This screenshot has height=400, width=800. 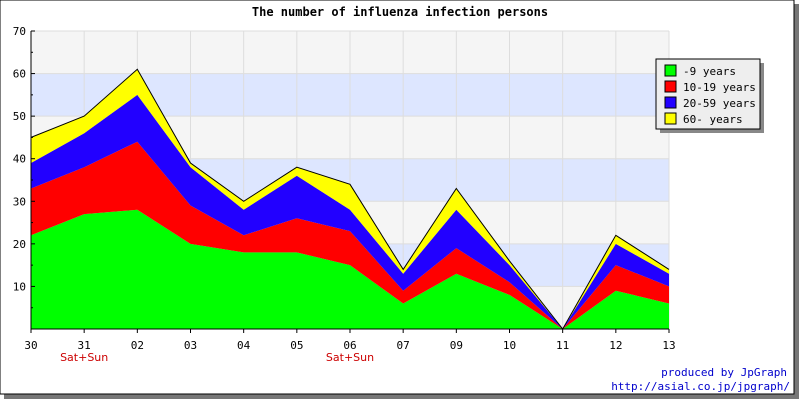 What do you see at coordinates (190, 345) in the screenshot?
I see `x-tick-label: 03` at bounding box center [190, 345].